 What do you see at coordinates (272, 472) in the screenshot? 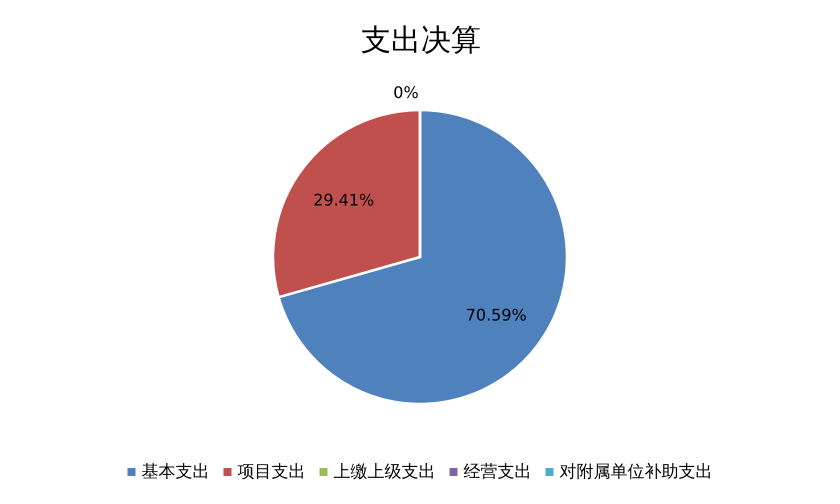
I see `legend-label: 项目支出` at bounding box center [272, 472].